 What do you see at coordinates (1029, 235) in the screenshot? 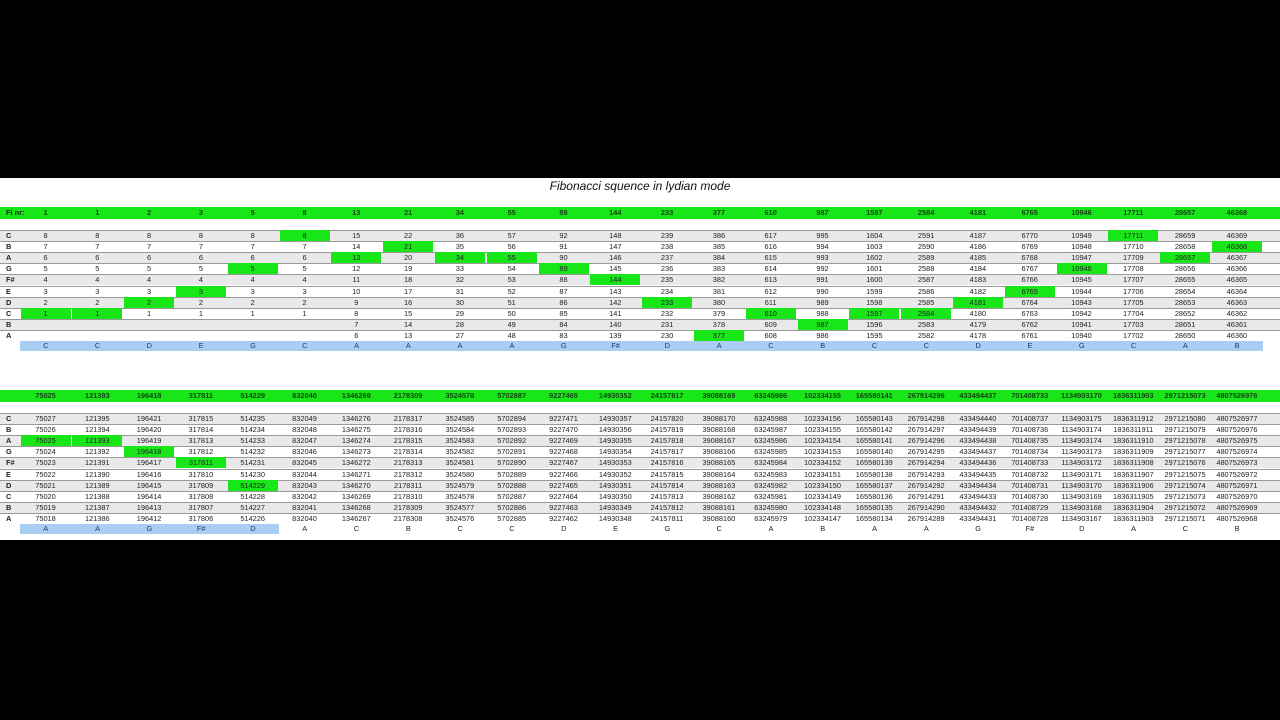
I see `table-cell: 6770` at bounding box center [1029, 235].